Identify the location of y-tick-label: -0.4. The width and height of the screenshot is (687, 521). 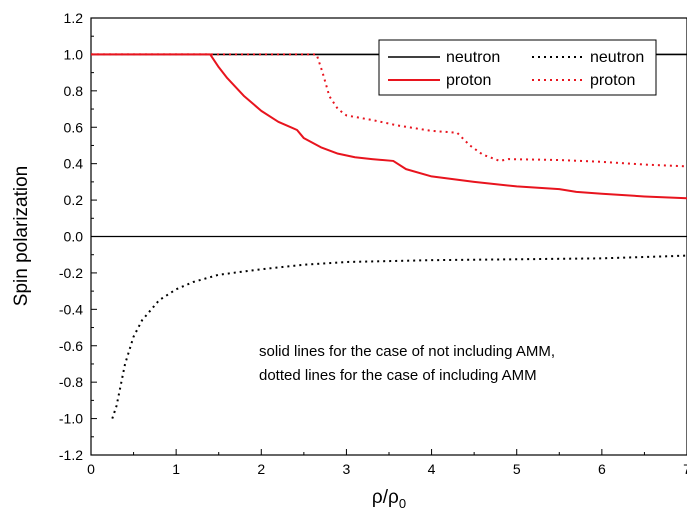
(71, 309).